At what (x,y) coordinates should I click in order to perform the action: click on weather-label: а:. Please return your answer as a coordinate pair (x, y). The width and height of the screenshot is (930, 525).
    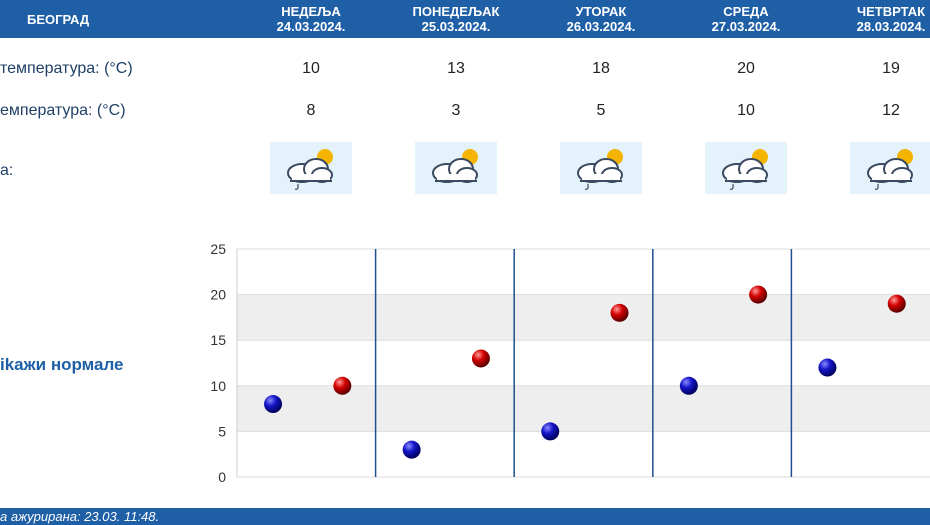
    Looking at the image, I should click on (7, 170).